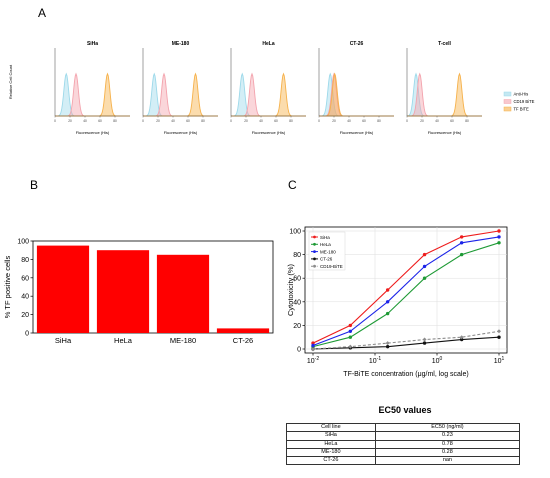 The width and height of the screenshot is (550, 478). I want to click on line-legend: SiHa HeLa ME-180 CT-26 CD19-BiTE, so click(327, 251).